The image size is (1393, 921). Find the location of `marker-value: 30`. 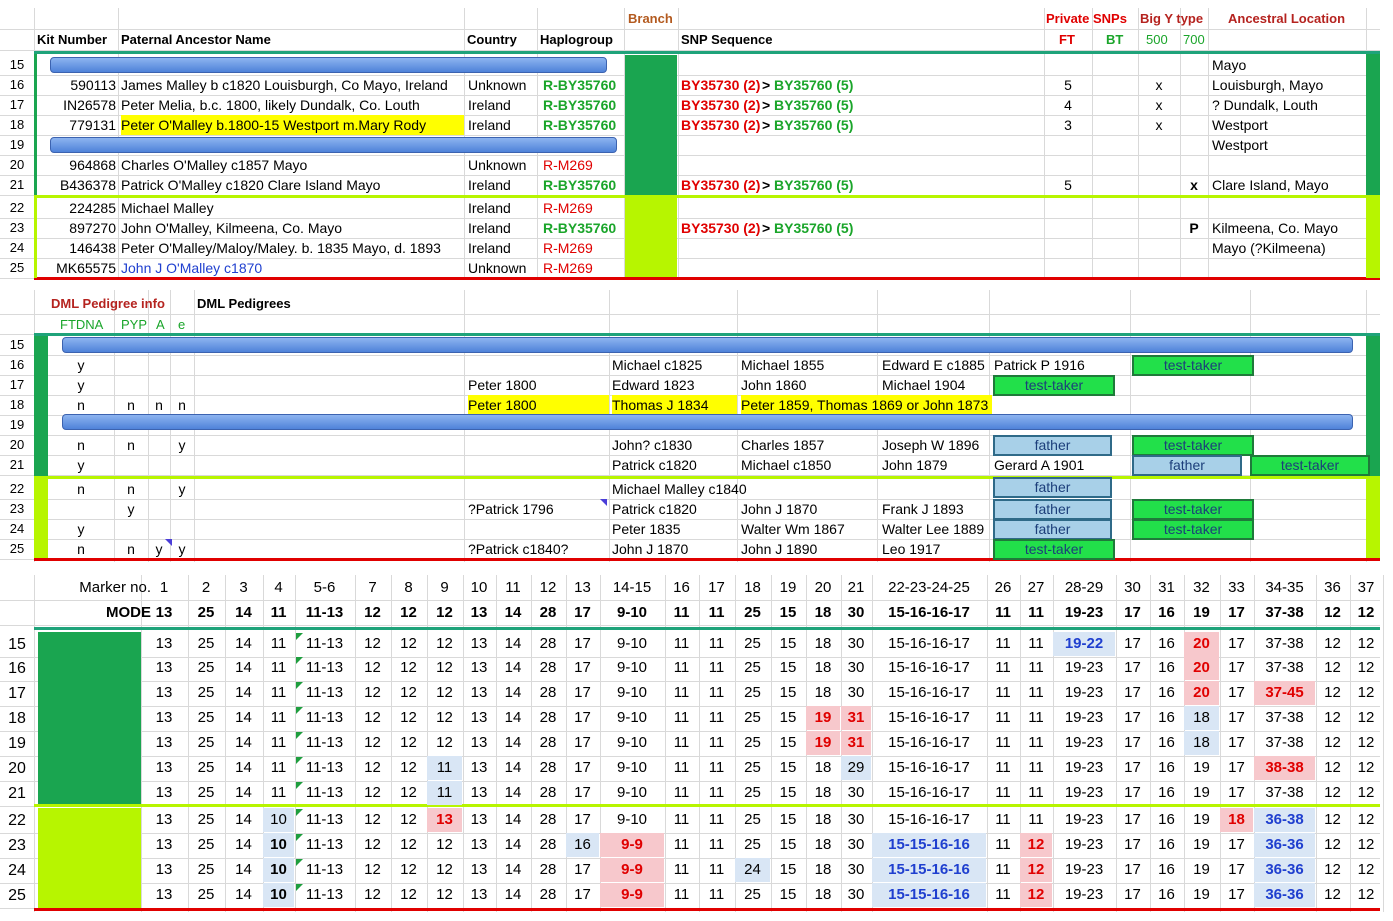

marker-value: 30 is located at coordinates (856, 819).